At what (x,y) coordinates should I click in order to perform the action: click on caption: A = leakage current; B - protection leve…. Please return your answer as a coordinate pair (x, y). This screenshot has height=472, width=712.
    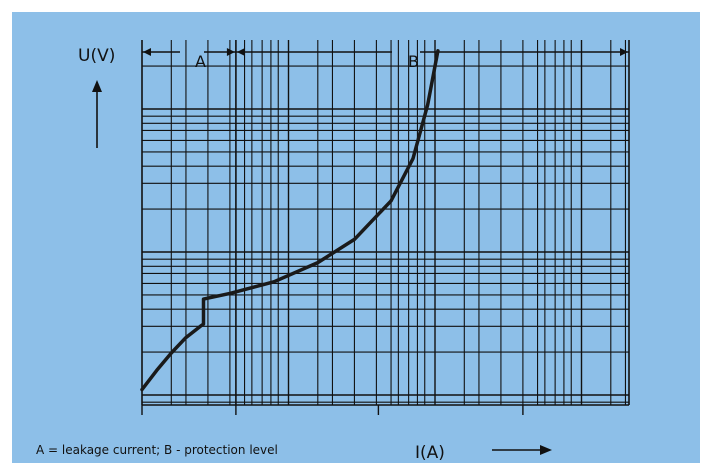
    Looking at the image, I should click on (157, 450).